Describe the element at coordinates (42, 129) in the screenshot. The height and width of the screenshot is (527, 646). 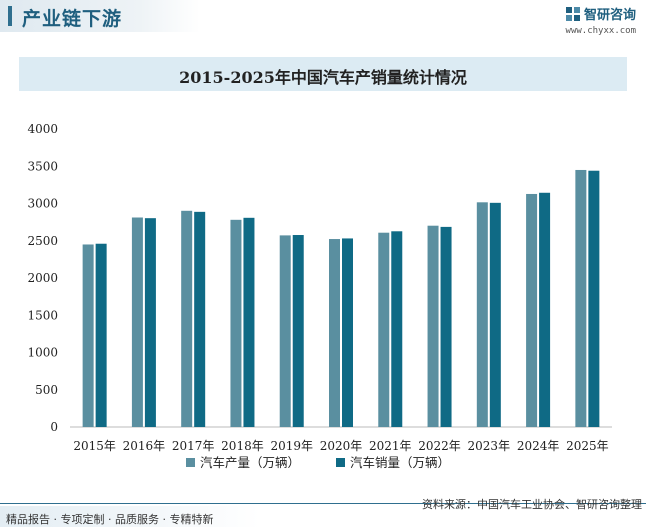
I see `y-tick-label: 4000` at that location.